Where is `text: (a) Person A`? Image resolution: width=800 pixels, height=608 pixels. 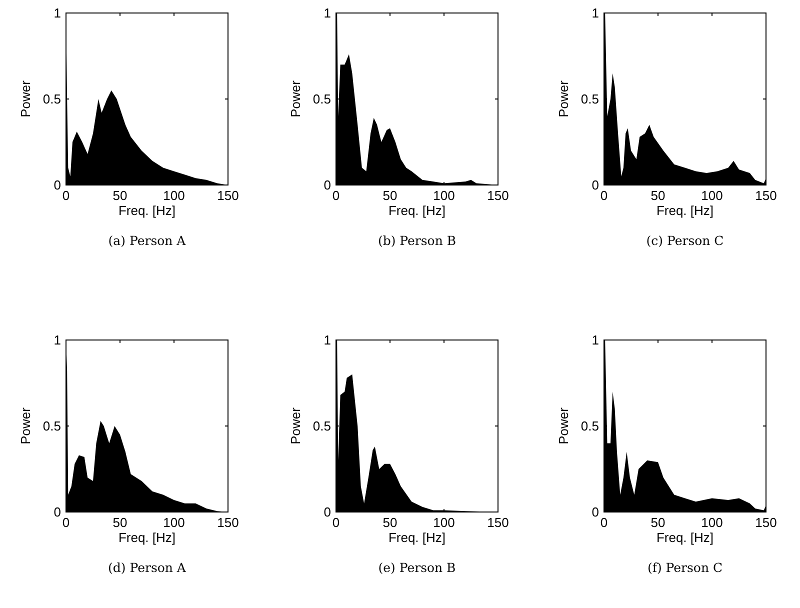 text: (a) Person A is located at coordinates (147, 240).